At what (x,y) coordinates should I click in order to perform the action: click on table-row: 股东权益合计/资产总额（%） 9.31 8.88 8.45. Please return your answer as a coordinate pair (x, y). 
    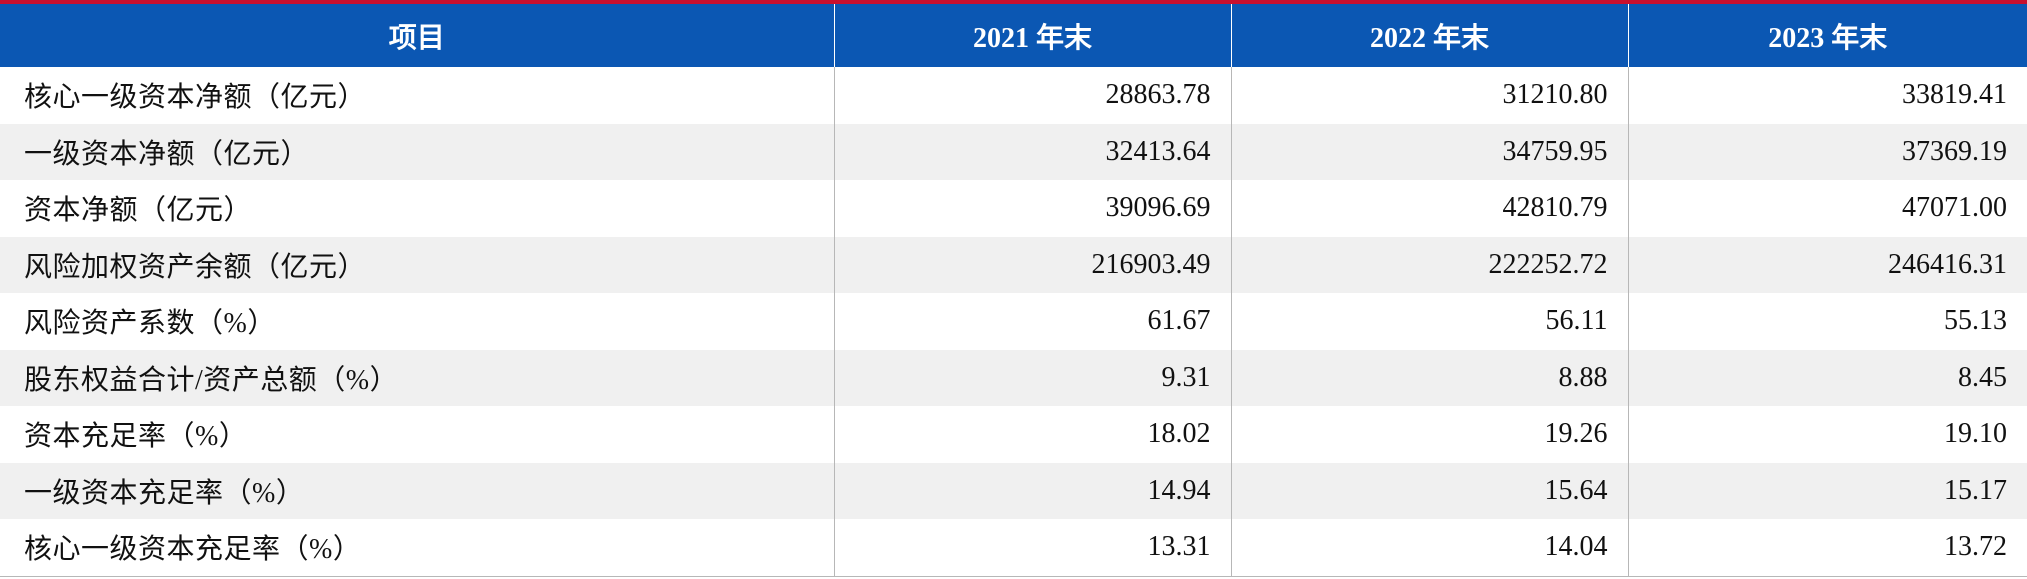
    Looking at the image, I should click on (1013, 377).